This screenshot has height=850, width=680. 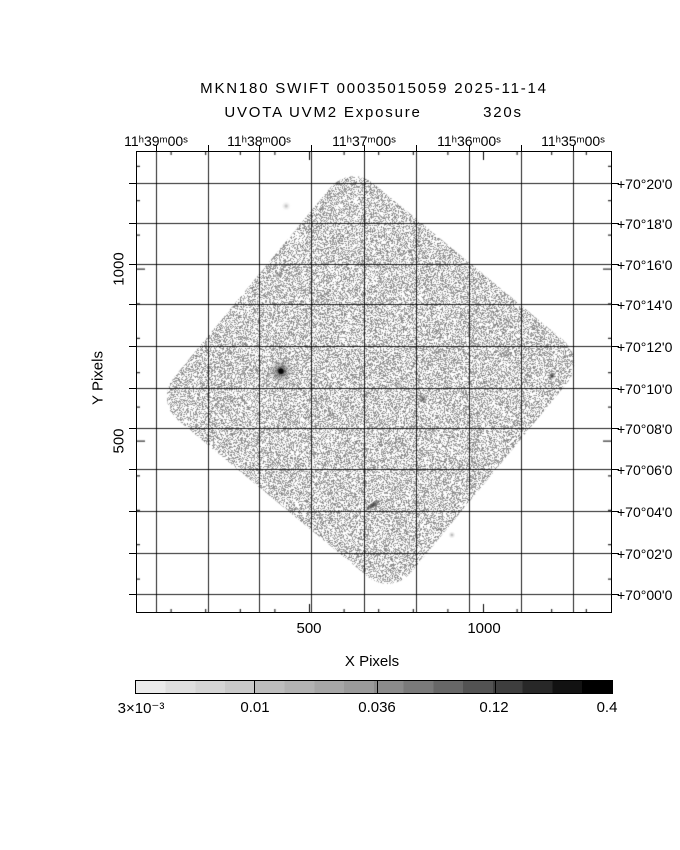 What do you see at coordinates (645, 512) in the screenshot?
I see `dec-label: +70°04'0` at bounding box center [645, 512].